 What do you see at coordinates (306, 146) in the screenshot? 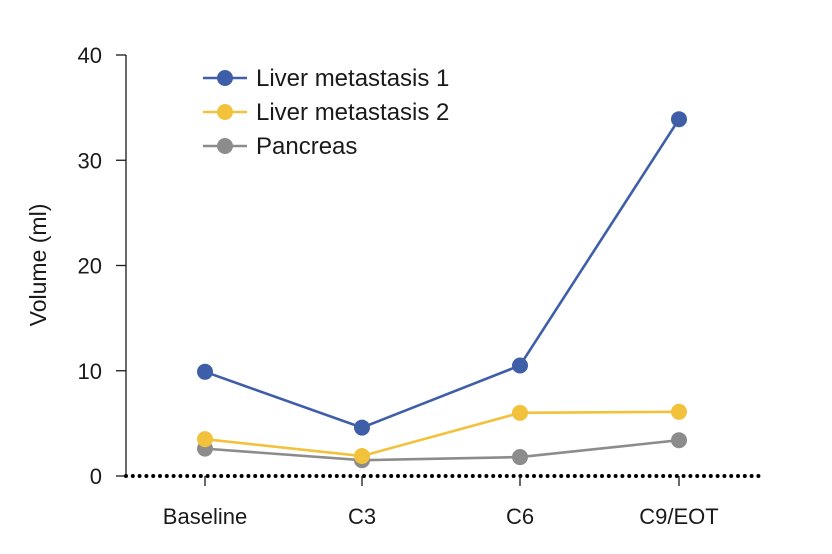
I see `legend-label: Pancreas` at bounding box center [306, 146].